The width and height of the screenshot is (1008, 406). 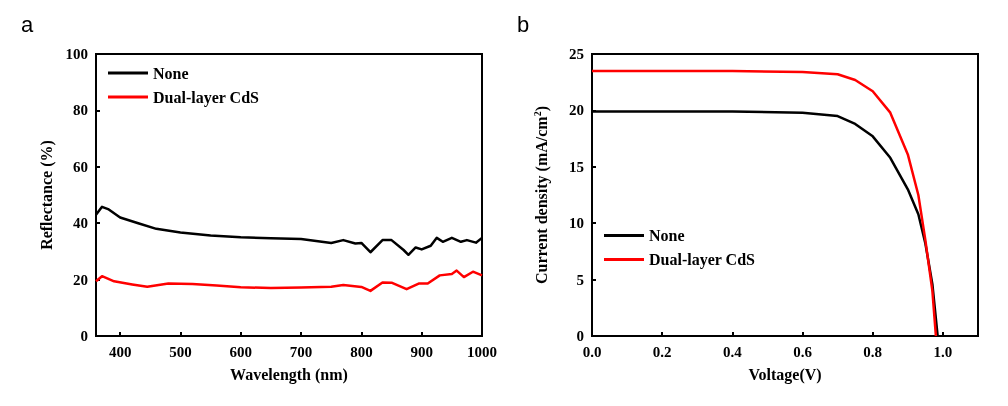 I want to click on x-tick-label: 0.4, so click(x=732, y=351).